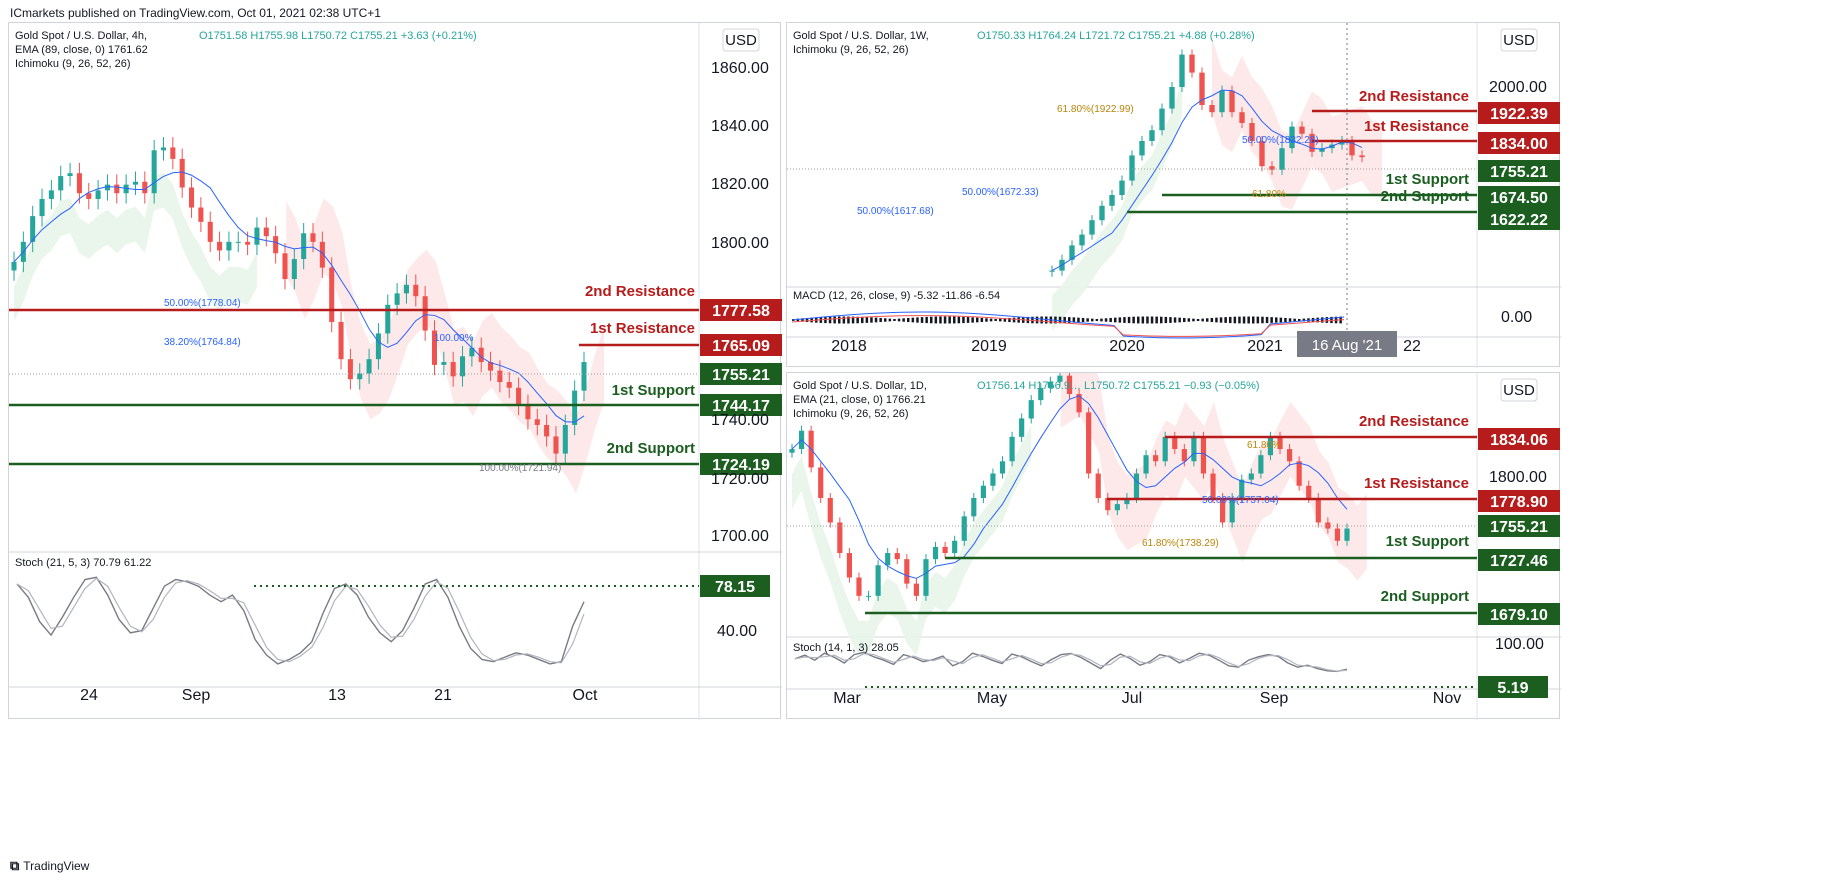 This screenshot has width=1837, height=881. Describe the element at coordinates (1519, 40) in the screenshot. I see `currency-box` at that location.